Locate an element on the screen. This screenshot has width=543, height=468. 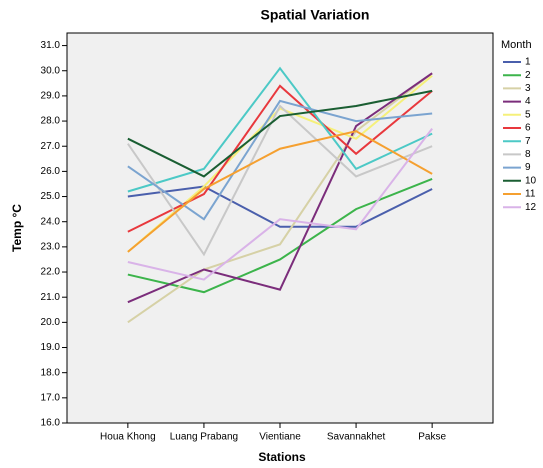
y-axis-title: Temp °C is located at coordinates (17, 228).